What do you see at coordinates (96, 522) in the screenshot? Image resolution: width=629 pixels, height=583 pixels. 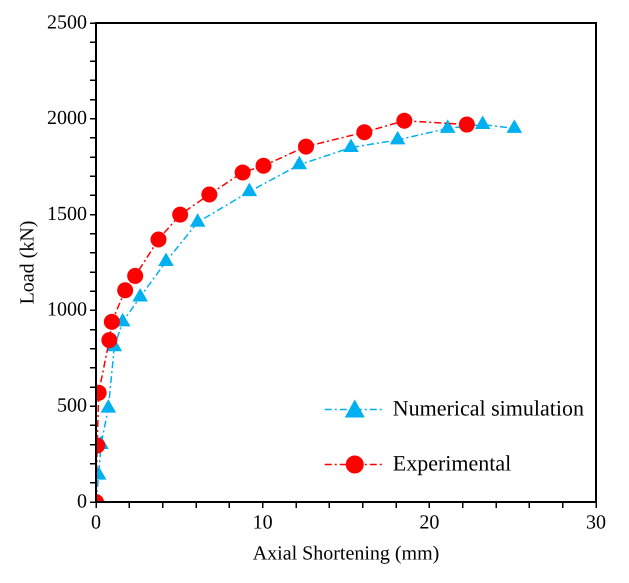 I see `x-tick-label: 0` at bounding box center [96, 522].